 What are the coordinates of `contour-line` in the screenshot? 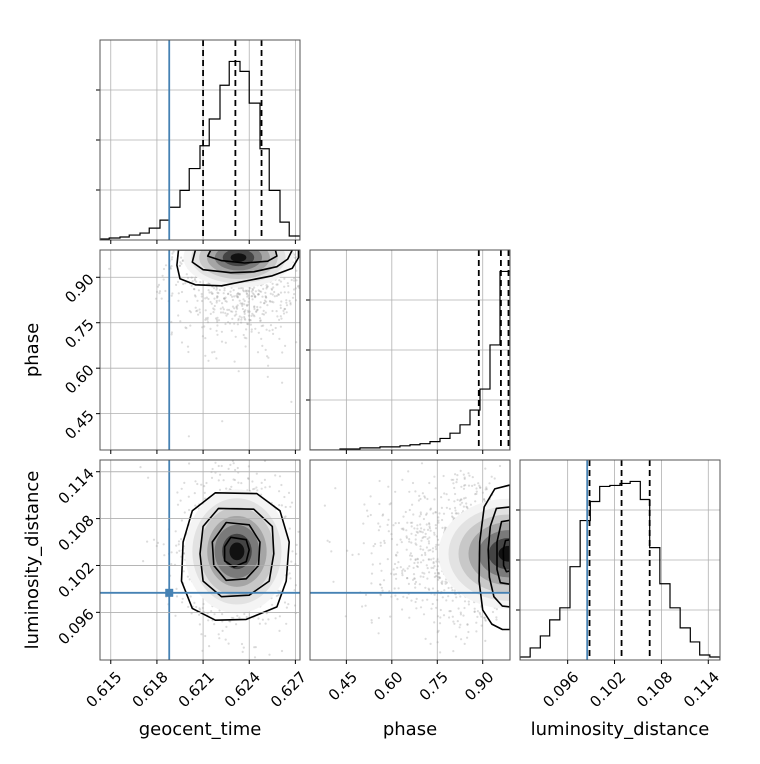 It's located at (238, 268).